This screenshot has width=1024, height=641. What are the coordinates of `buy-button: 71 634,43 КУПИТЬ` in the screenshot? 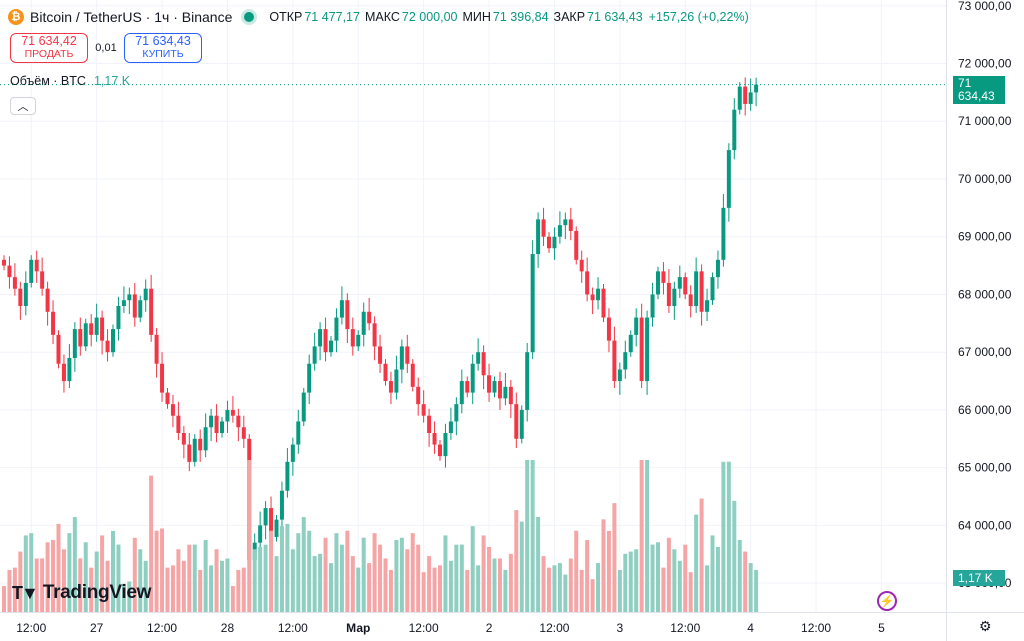 It's located at (163, 48).